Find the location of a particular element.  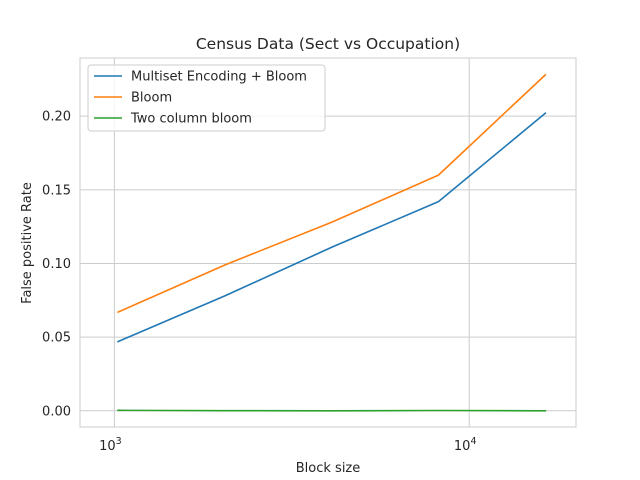

x-tick-label: 10⁴ is located at coordinates (465, 445).